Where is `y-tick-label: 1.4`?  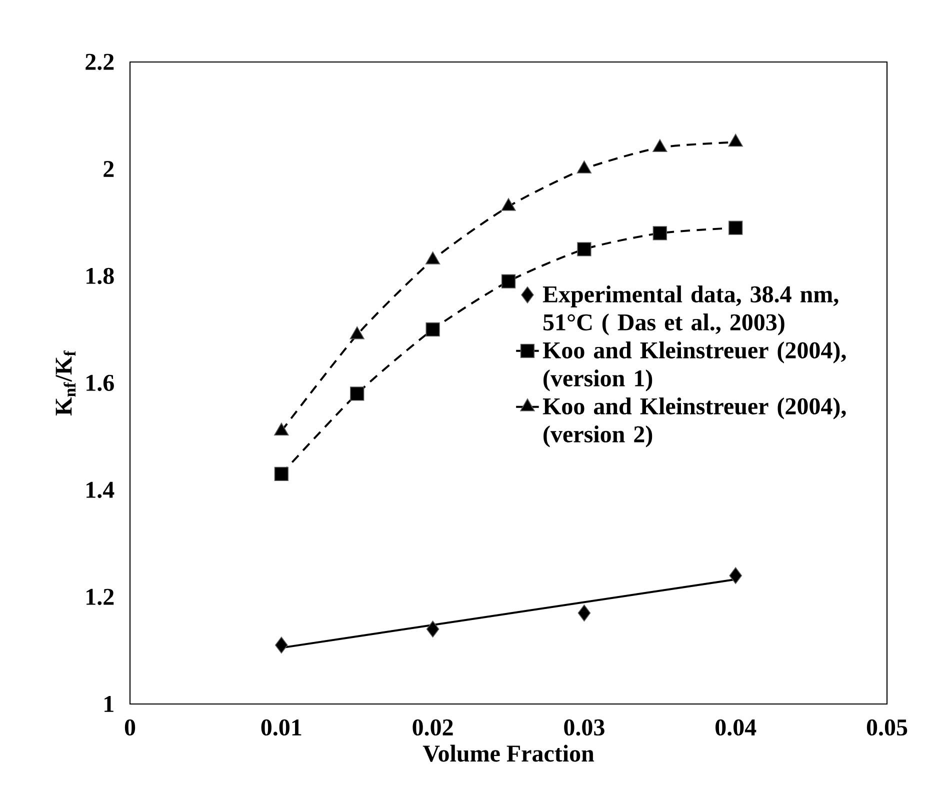
y-tick-label: 1.4 is located at coordinates (100, 490).